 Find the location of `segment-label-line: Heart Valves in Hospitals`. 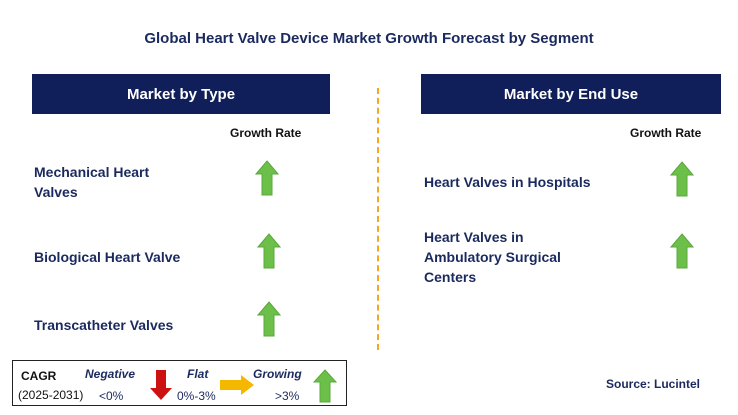

segment-label-line: Heart Valves in Hospitals is located at coordinates (507, 182).